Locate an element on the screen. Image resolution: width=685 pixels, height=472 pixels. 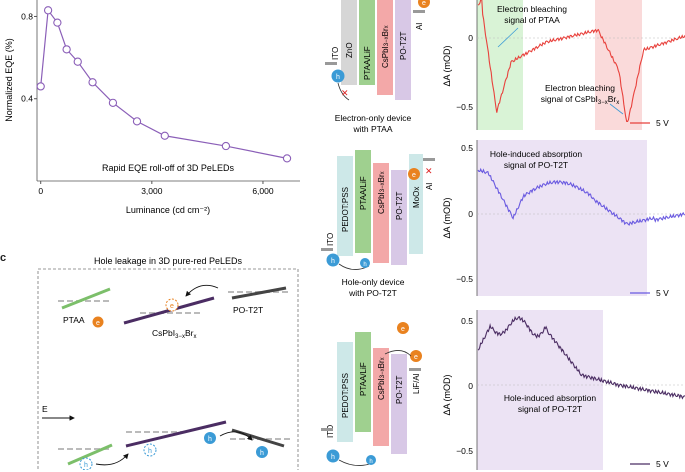
layer-zno is located at coordinates (349, 42).